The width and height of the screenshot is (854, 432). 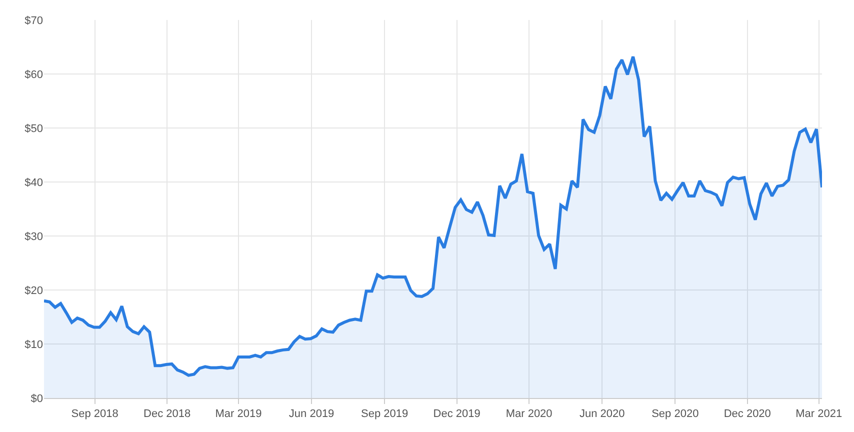 I want to click on y-tick-label: $10, so click(x=33, y=344).